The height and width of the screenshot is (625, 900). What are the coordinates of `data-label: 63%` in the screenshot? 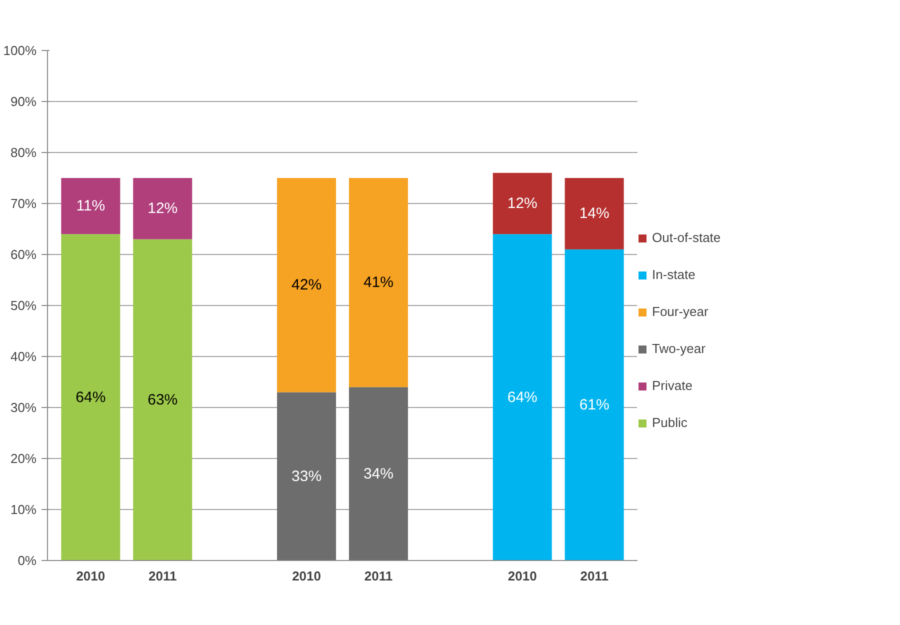 It's located at (163, 399).